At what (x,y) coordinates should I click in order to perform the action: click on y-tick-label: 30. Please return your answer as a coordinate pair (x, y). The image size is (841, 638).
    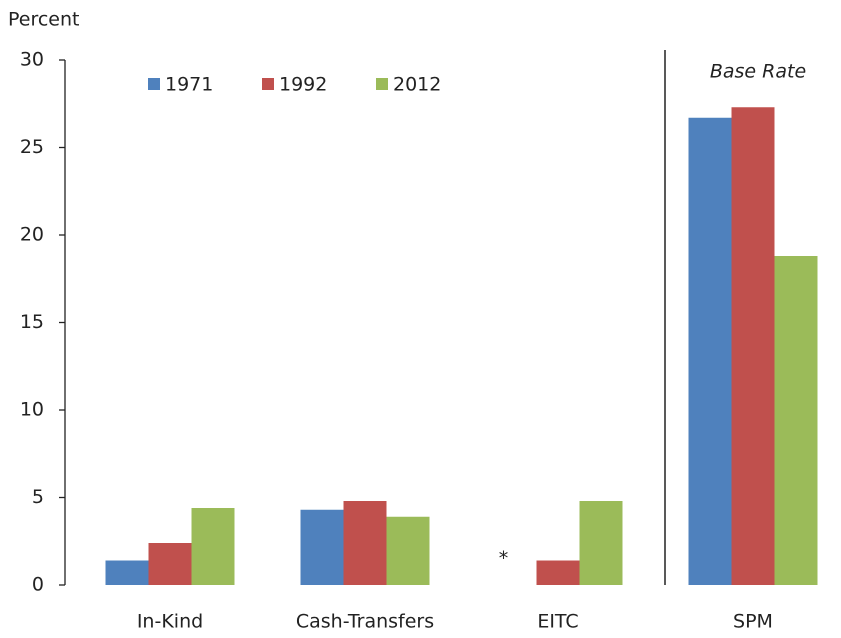
    Looking at the image, I should click on (32, 60).